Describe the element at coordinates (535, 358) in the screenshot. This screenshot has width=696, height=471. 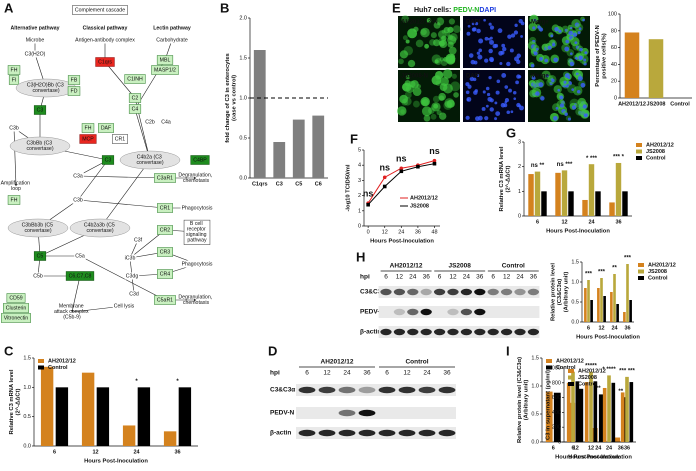
I see `y-tick-label: 1.5` at that location.